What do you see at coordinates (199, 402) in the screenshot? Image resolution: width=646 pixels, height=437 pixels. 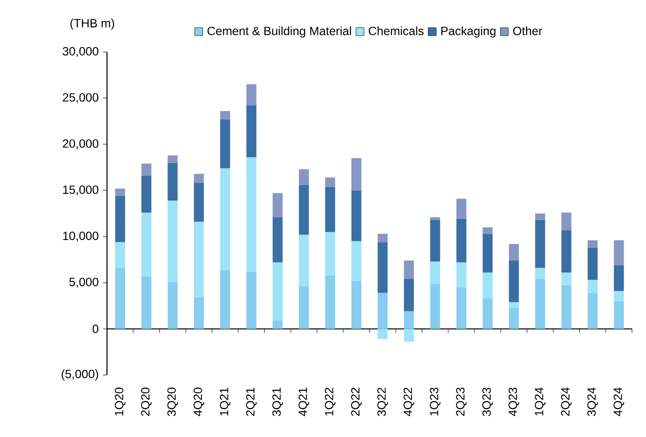 I see `x-tick-label: 4Q20` at bounding box center [199, 402].